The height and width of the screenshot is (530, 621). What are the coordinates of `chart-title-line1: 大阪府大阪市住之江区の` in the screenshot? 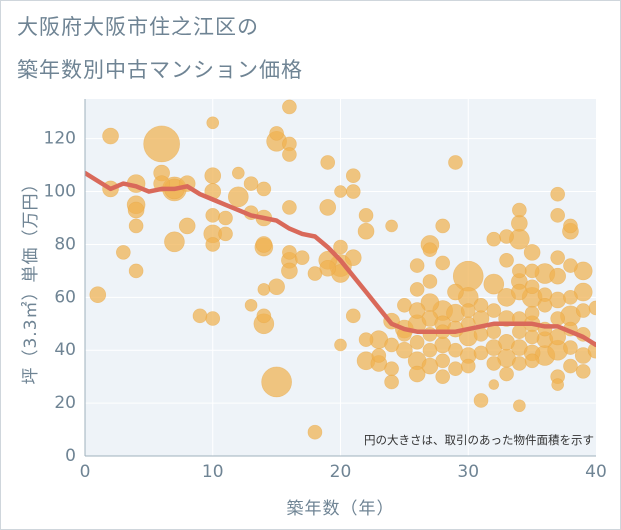 It's located at (138, 27).